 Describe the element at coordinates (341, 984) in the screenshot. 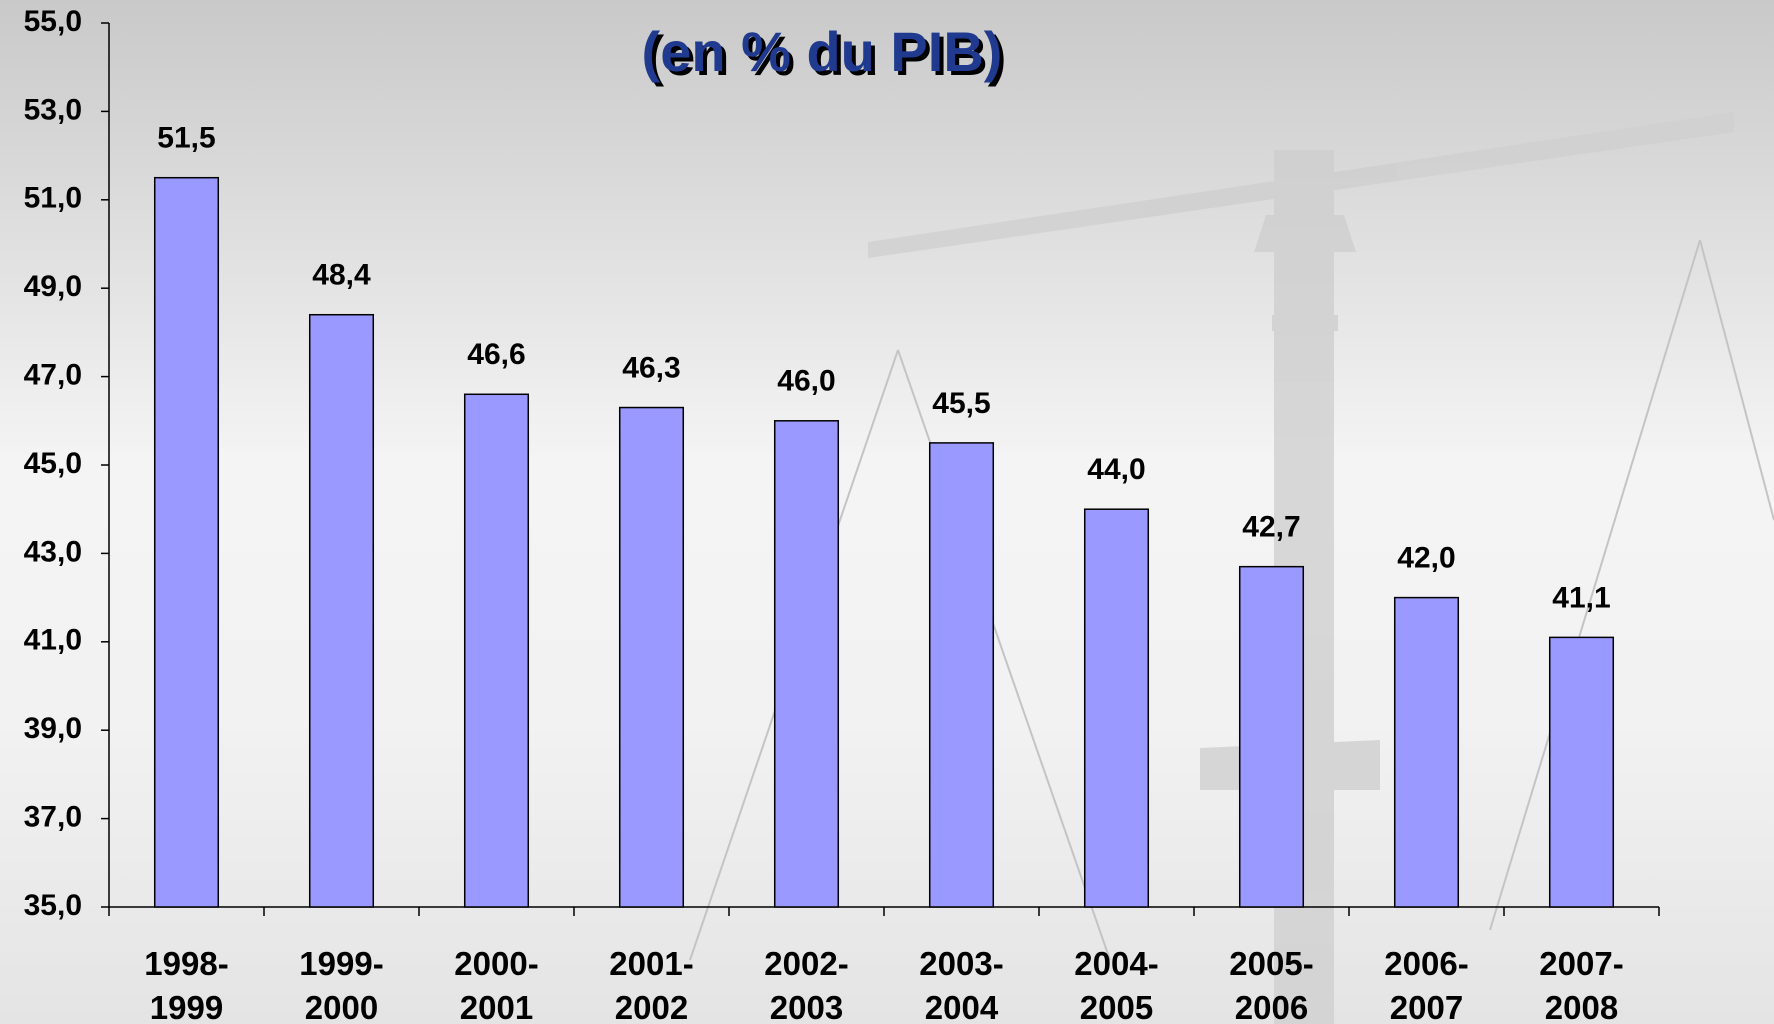

I see `x-tick-label: 1999- 2000` at that location.